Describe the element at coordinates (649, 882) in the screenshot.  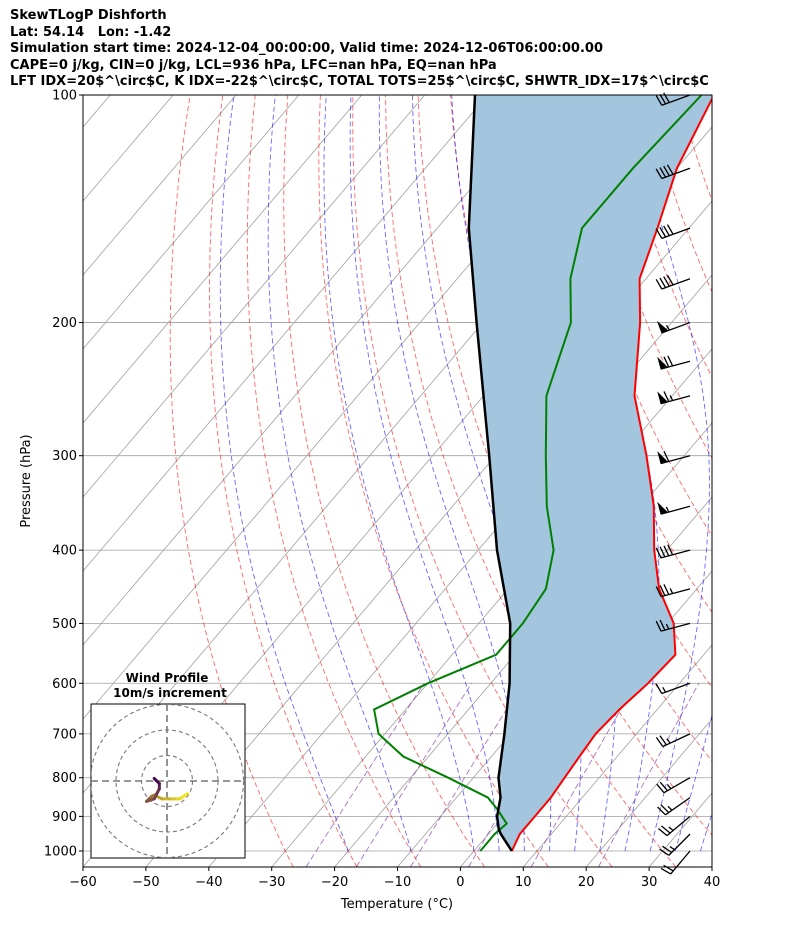
I see `x-tick-label: 30` at that location.